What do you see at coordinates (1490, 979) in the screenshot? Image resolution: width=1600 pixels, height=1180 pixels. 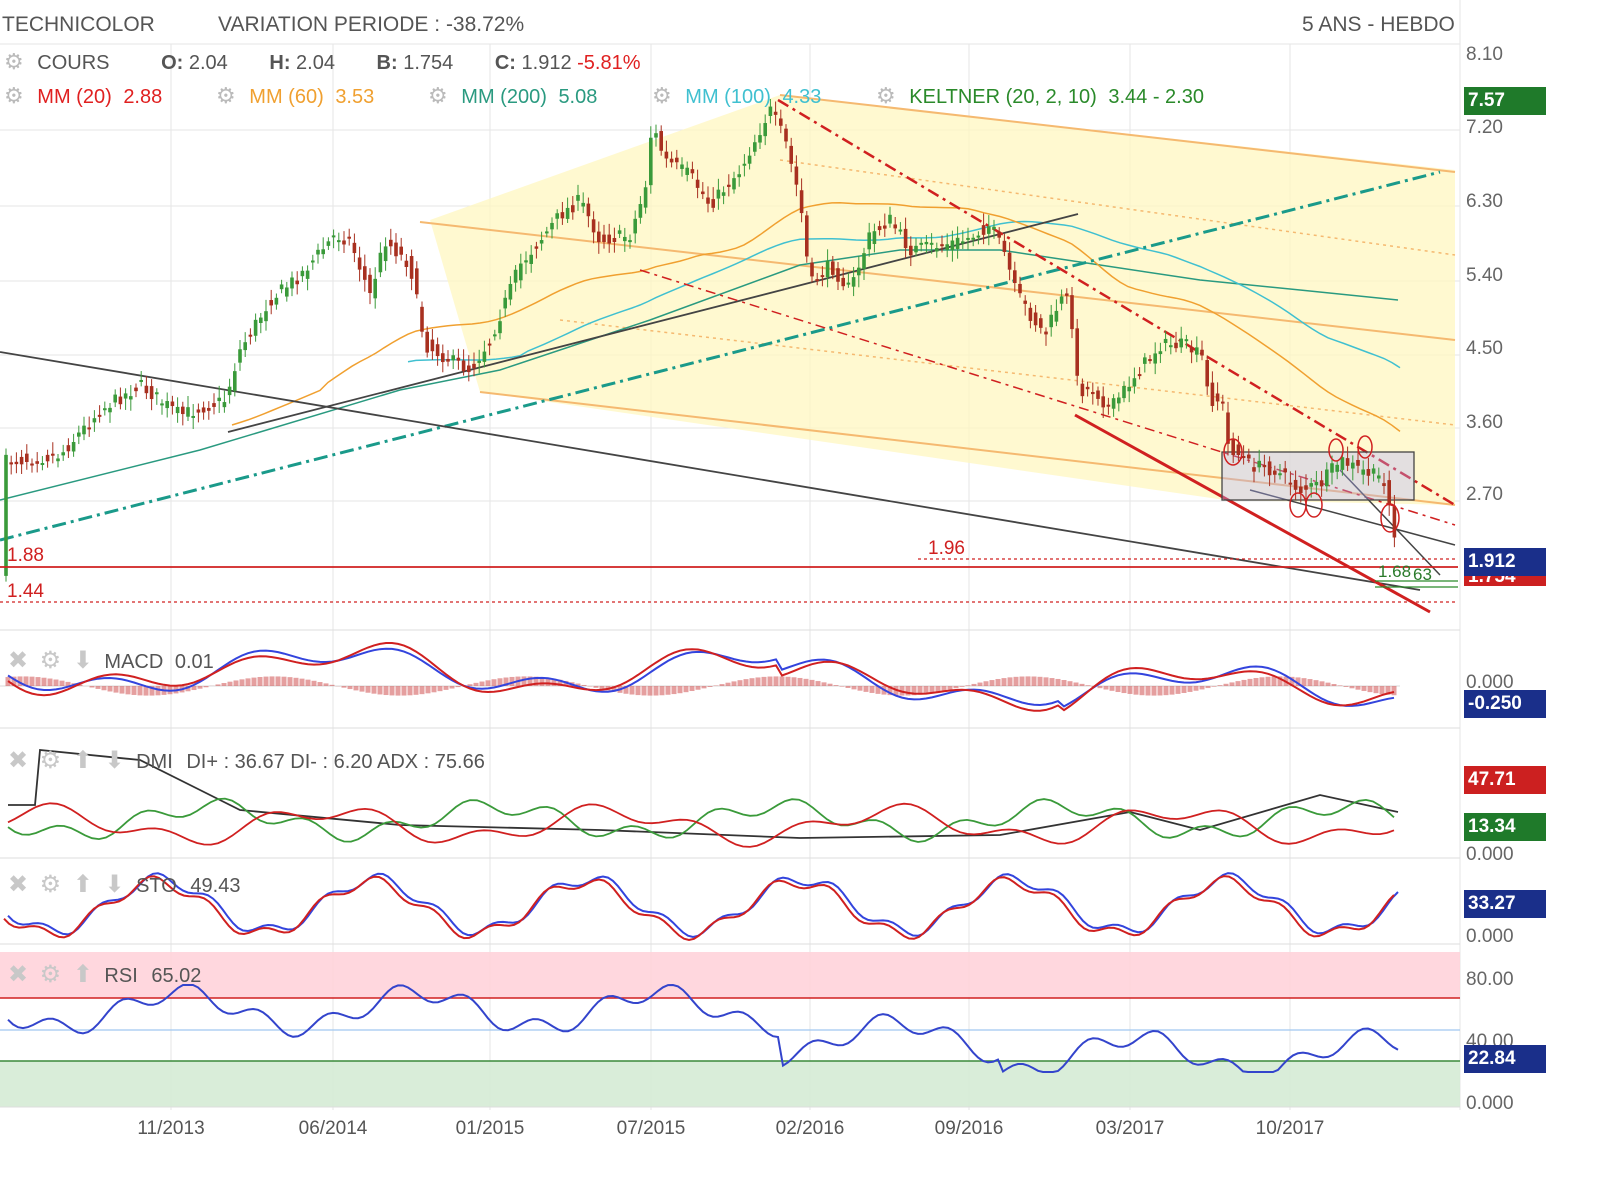 I see `rsi-tick: 80.00` at bounding box center [1490, 979].